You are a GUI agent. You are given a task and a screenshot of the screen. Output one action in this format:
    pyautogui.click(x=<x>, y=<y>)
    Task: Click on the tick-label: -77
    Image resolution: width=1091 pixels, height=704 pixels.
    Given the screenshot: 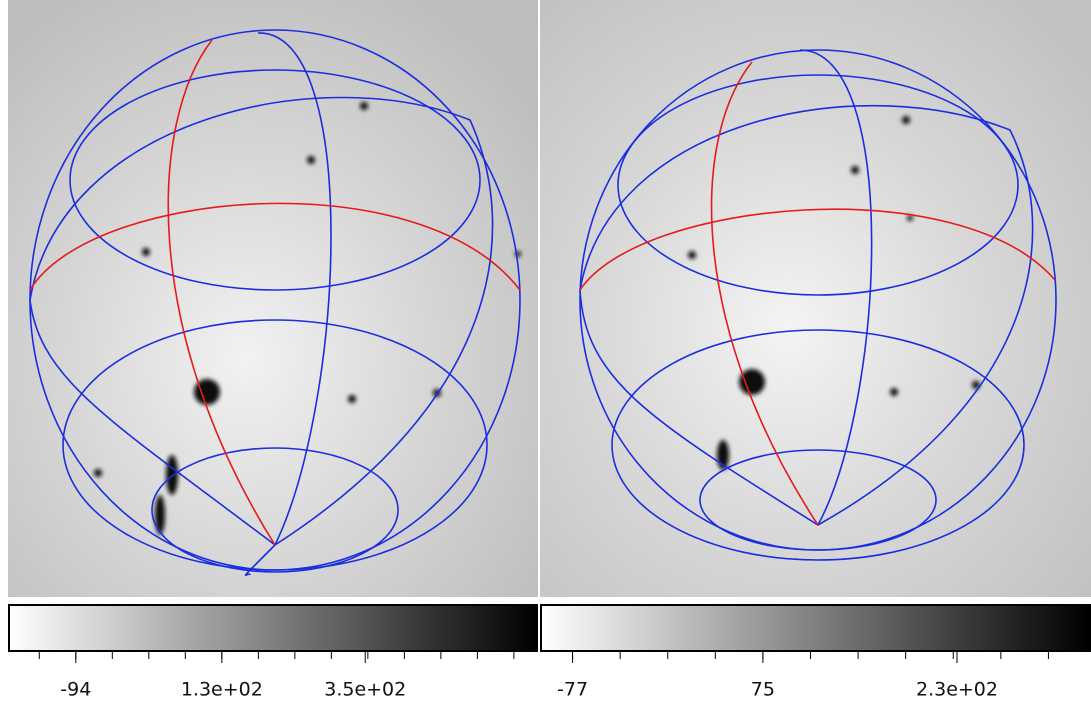 What is the action you would take?
    pyautogui.click(x=572, y=690)
    